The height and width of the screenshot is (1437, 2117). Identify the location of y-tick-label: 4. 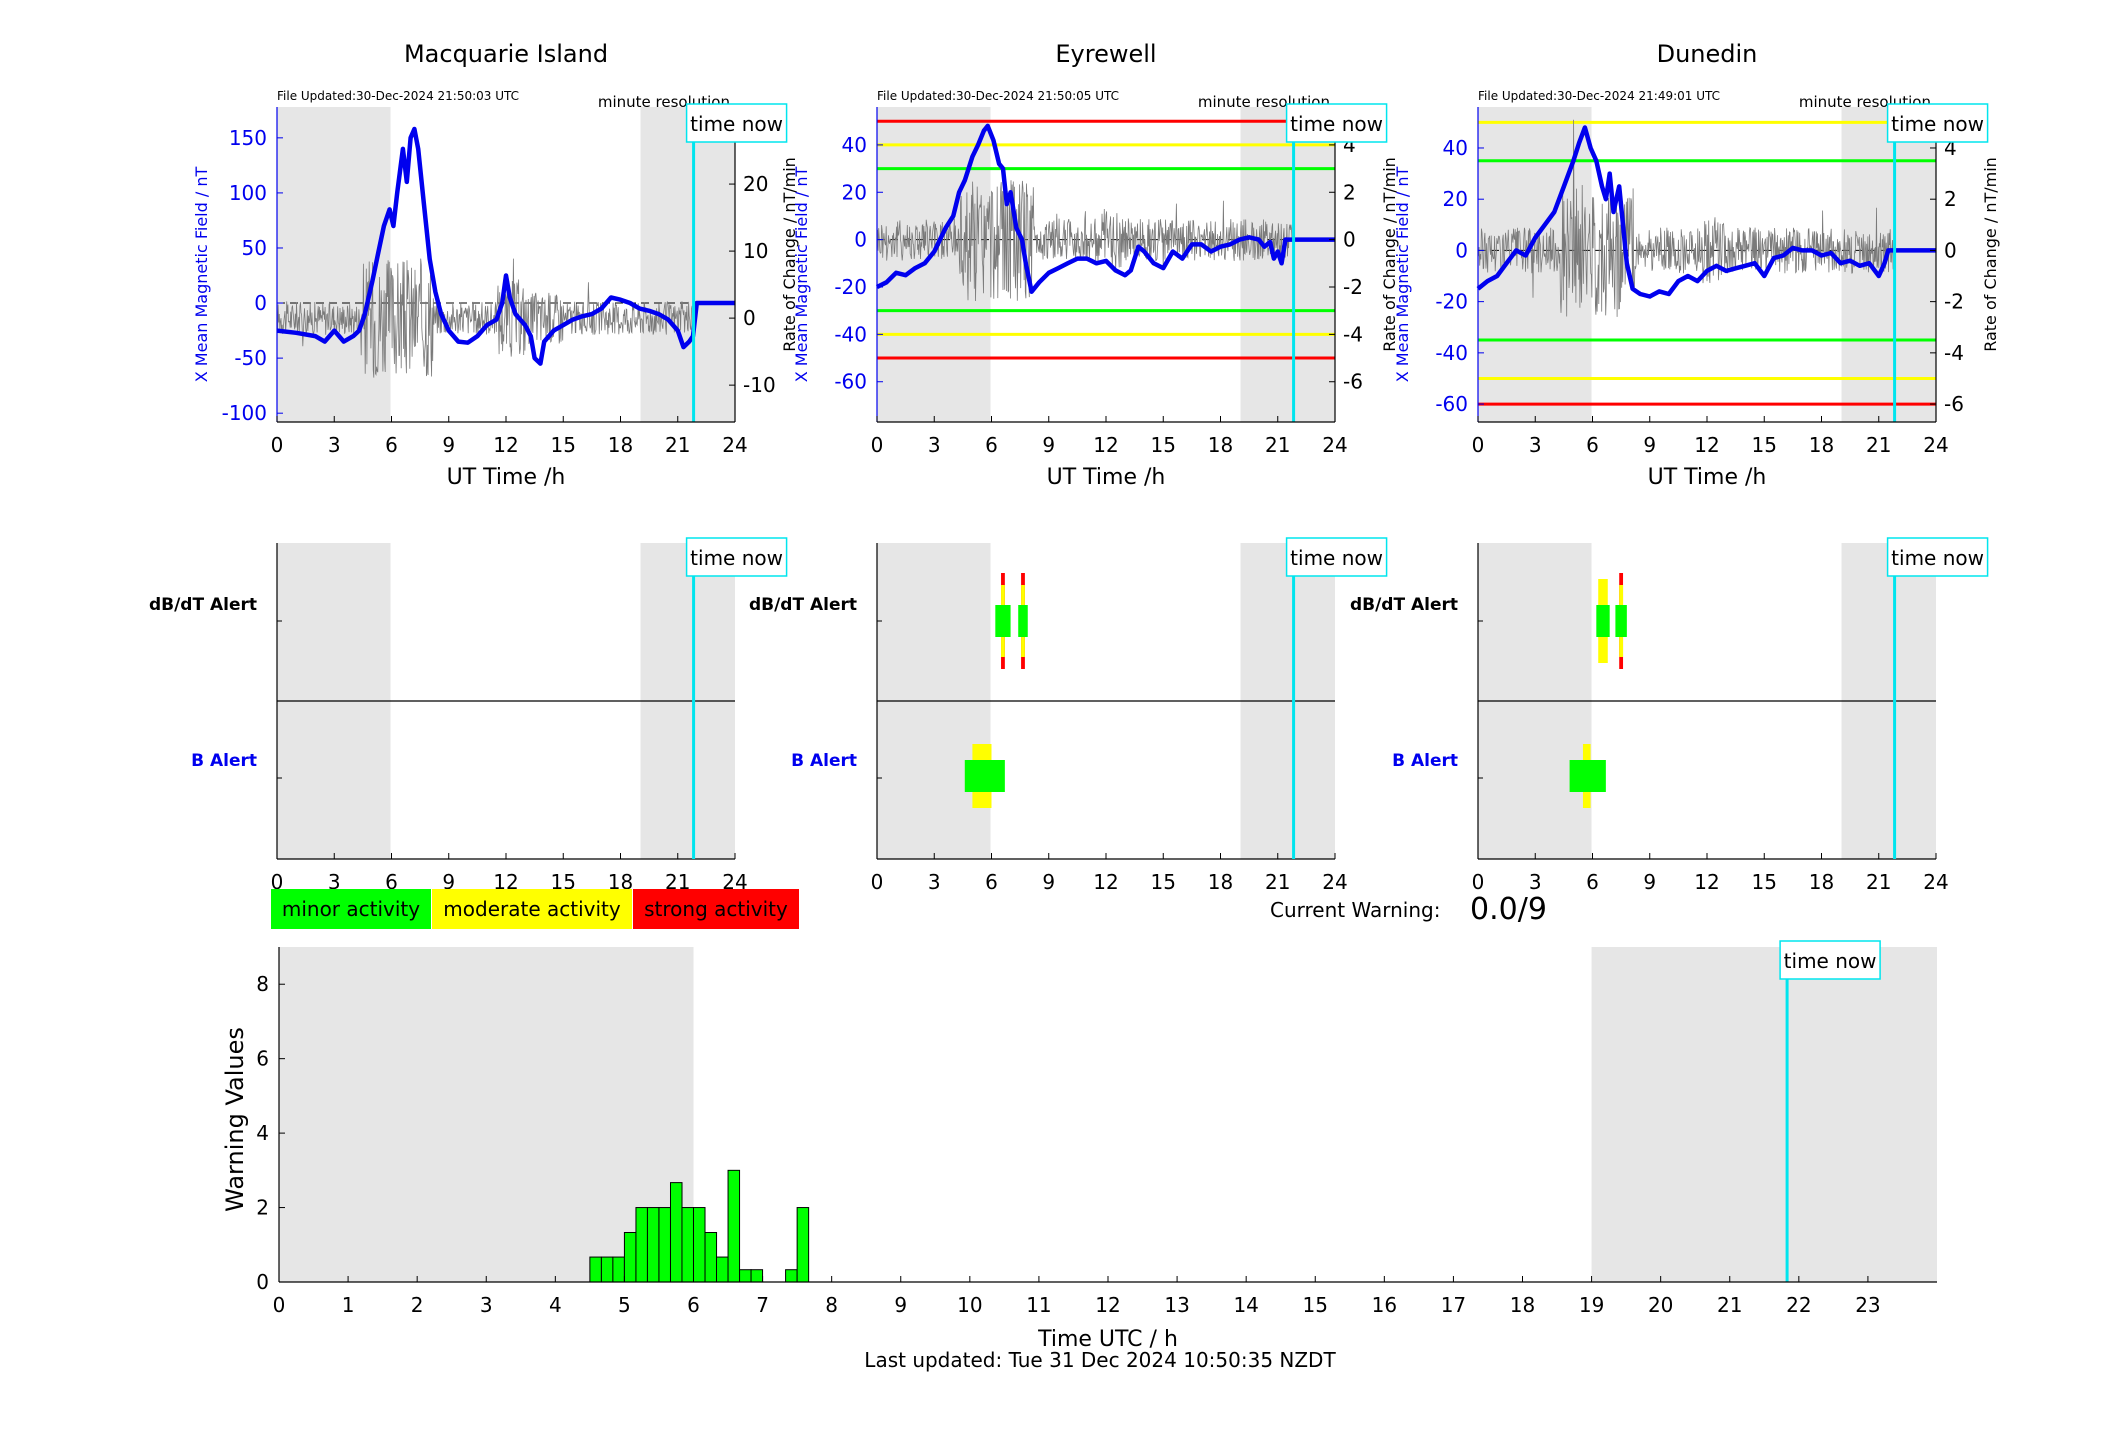
(262, 1133).